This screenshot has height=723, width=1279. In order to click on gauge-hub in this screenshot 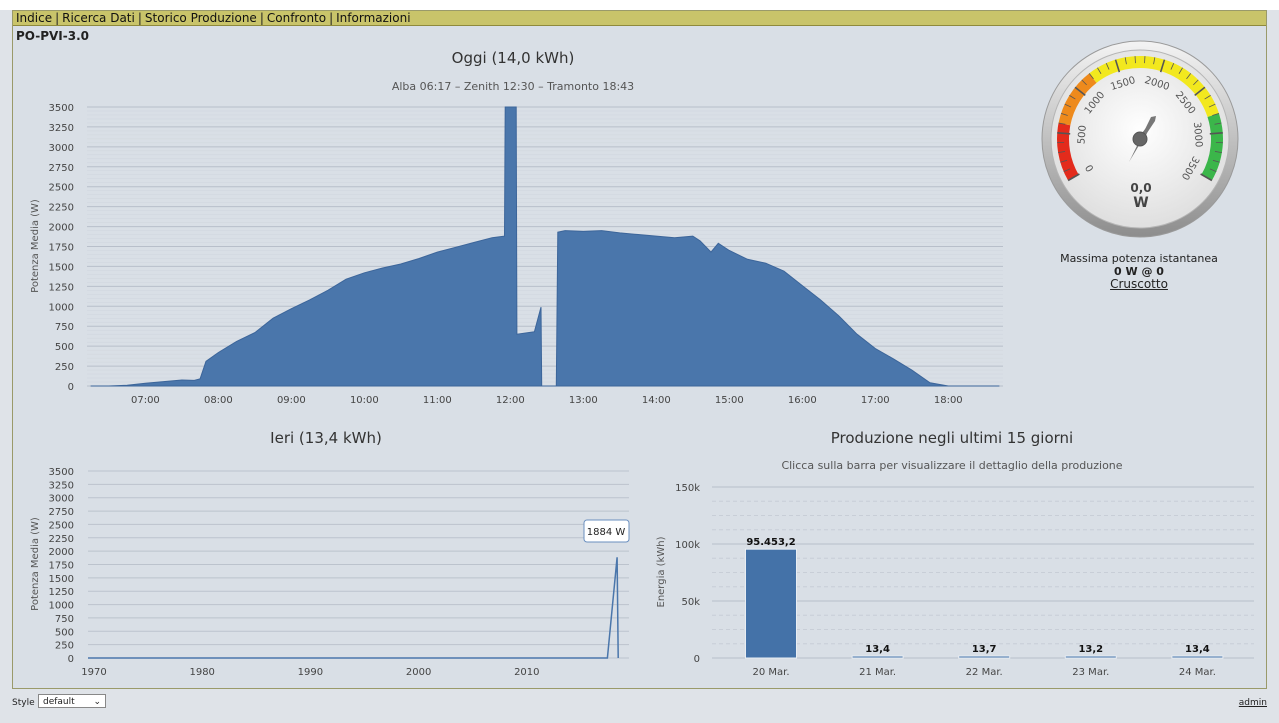, I will do `click(1140, 139)`.